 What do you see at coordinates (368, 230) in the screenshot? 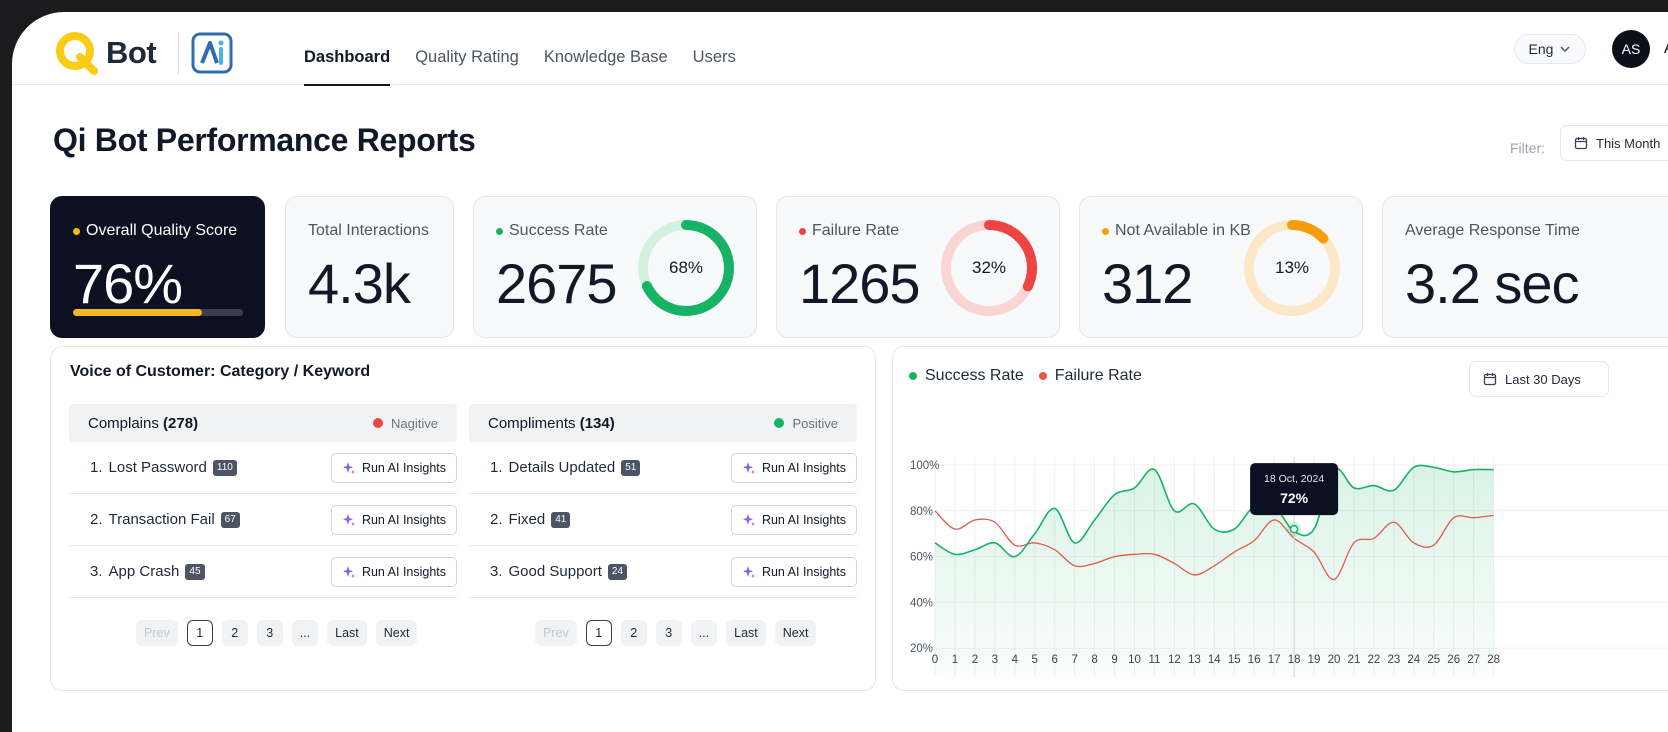
I see `total-interactions-label: Total Interactions` at bounding box center [368, 230].